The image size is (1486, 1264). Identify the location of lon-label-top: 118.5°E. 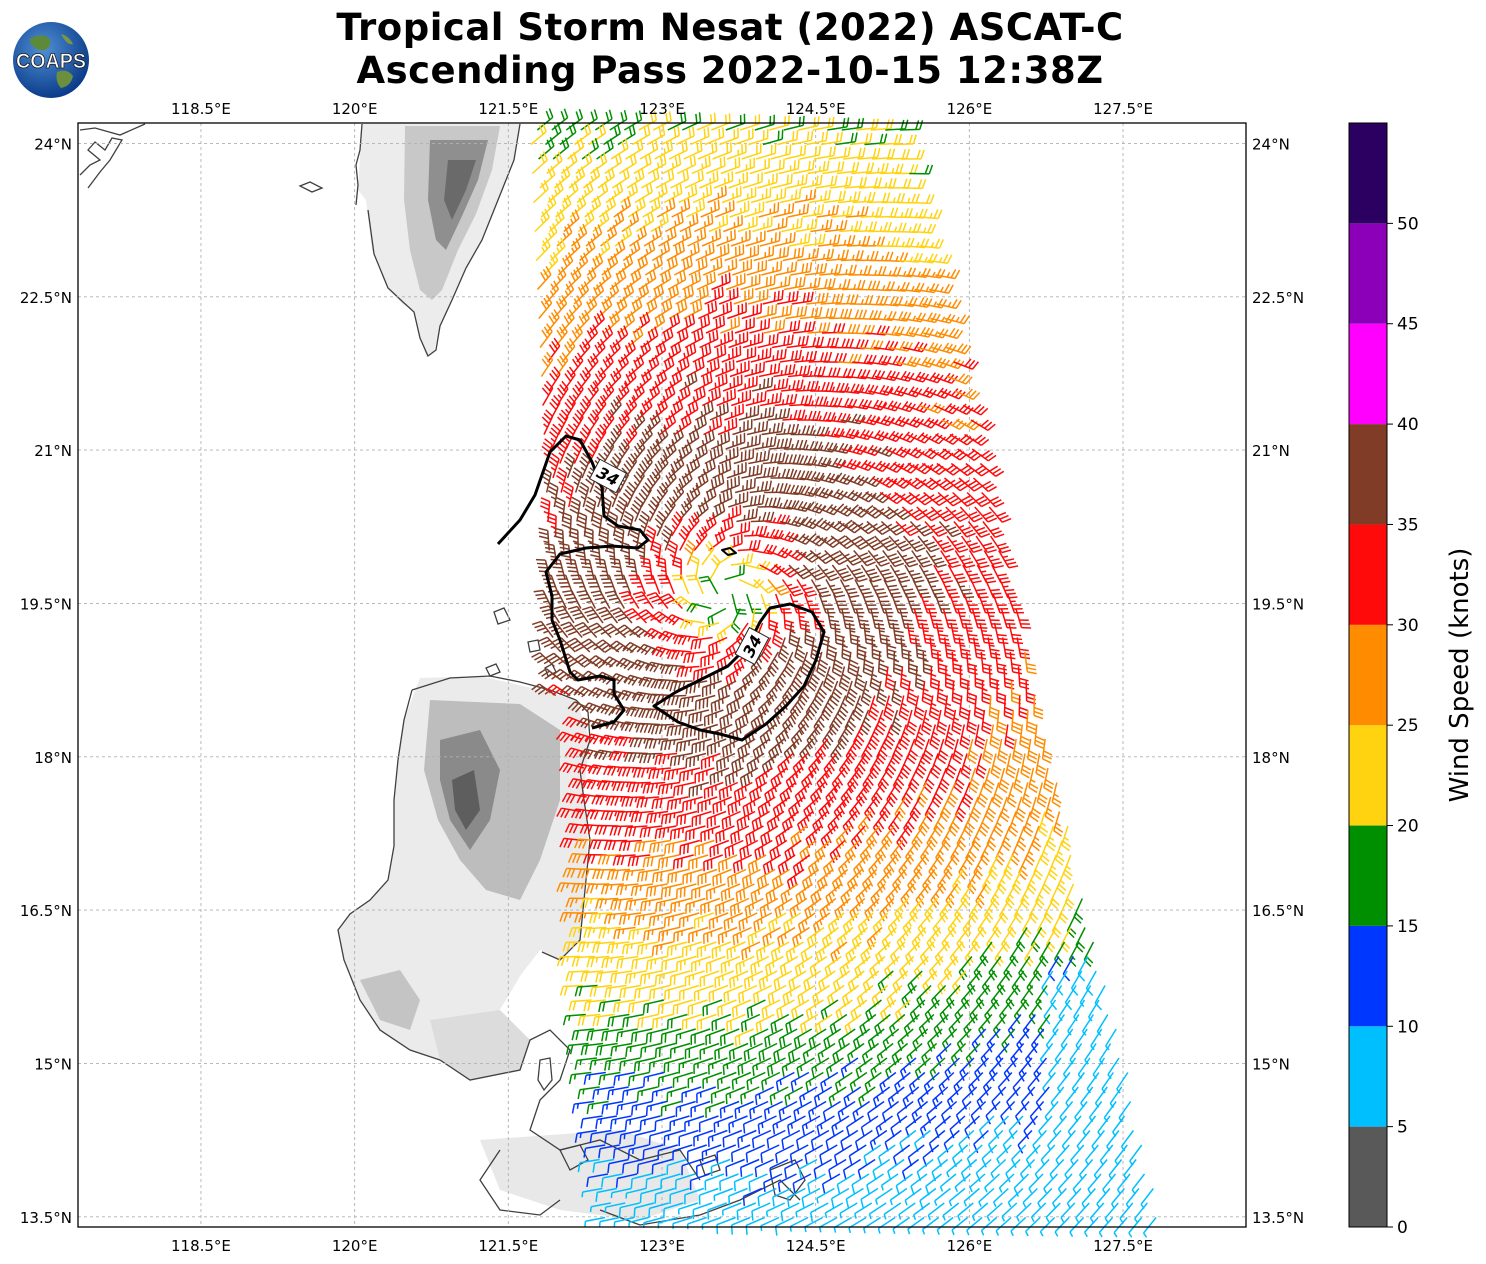
(201, 109).